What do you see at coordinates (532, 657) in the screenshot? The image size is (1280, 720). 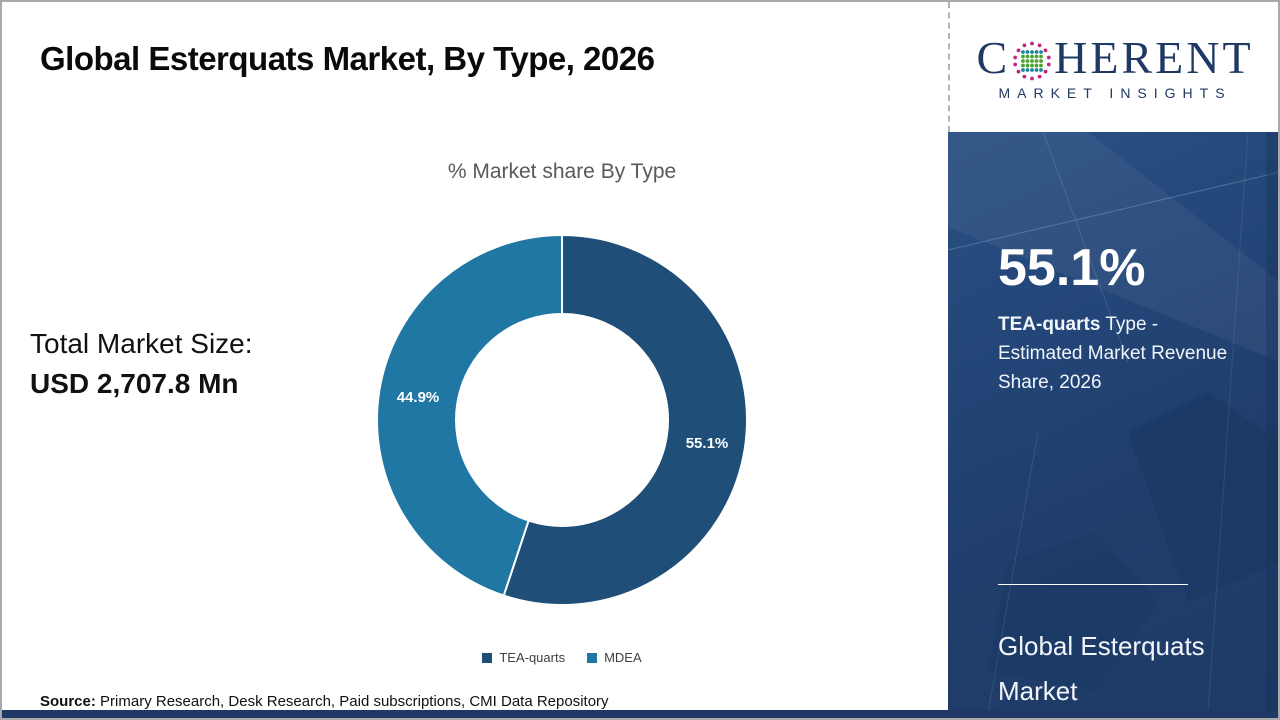 I see `legend-label-tea-quarts: TEA-quarts` at bounding box center [532, 657].